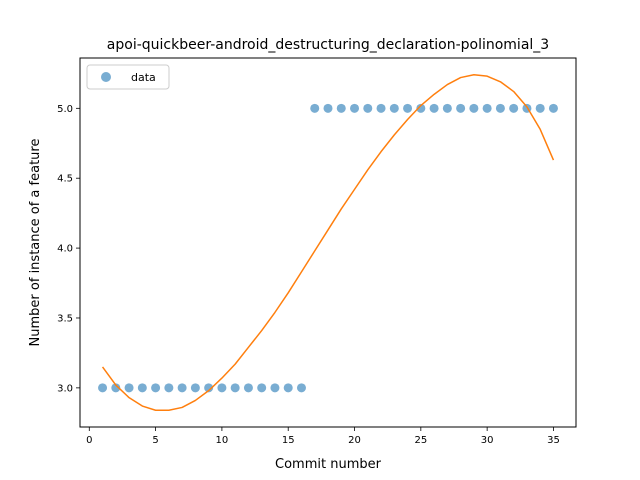 The height and width of the screenshot is (480, 640). I want to click on x-tick-label: 15, so click(288, 440).